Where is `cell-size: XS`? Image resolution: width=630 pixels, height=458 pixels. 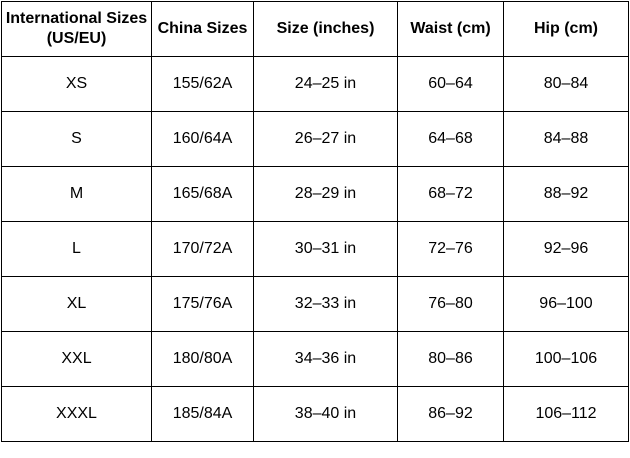 cell-size: XS is located at coordinates (76, 84).